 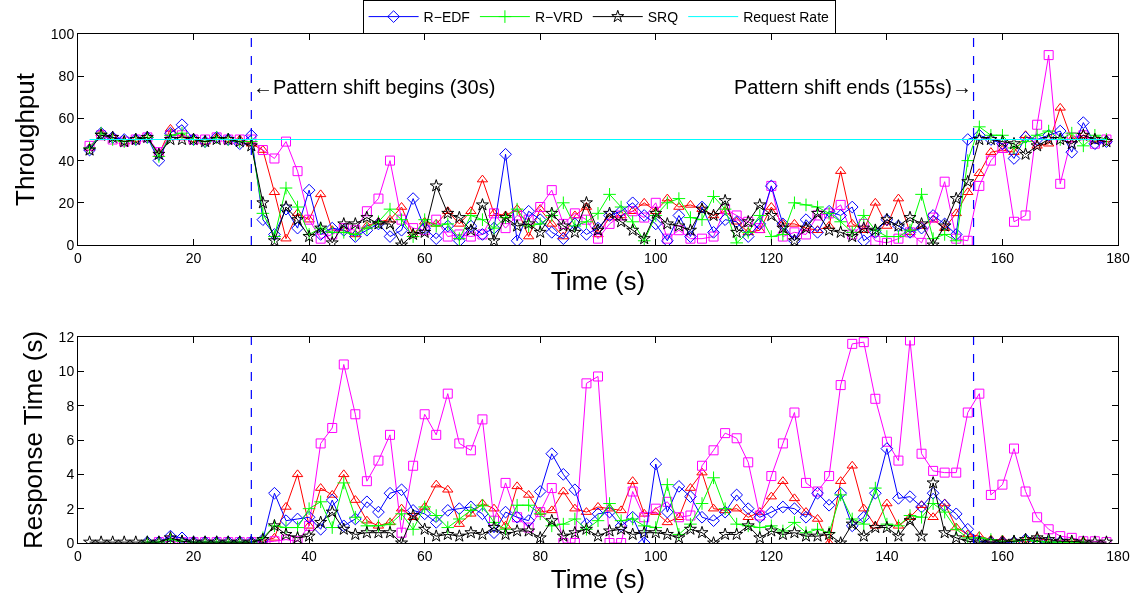 What do you see at coordinates (558, 17) in the screenshot?
I see `legend-label: R−VRD` at bounding box center [558, 17].